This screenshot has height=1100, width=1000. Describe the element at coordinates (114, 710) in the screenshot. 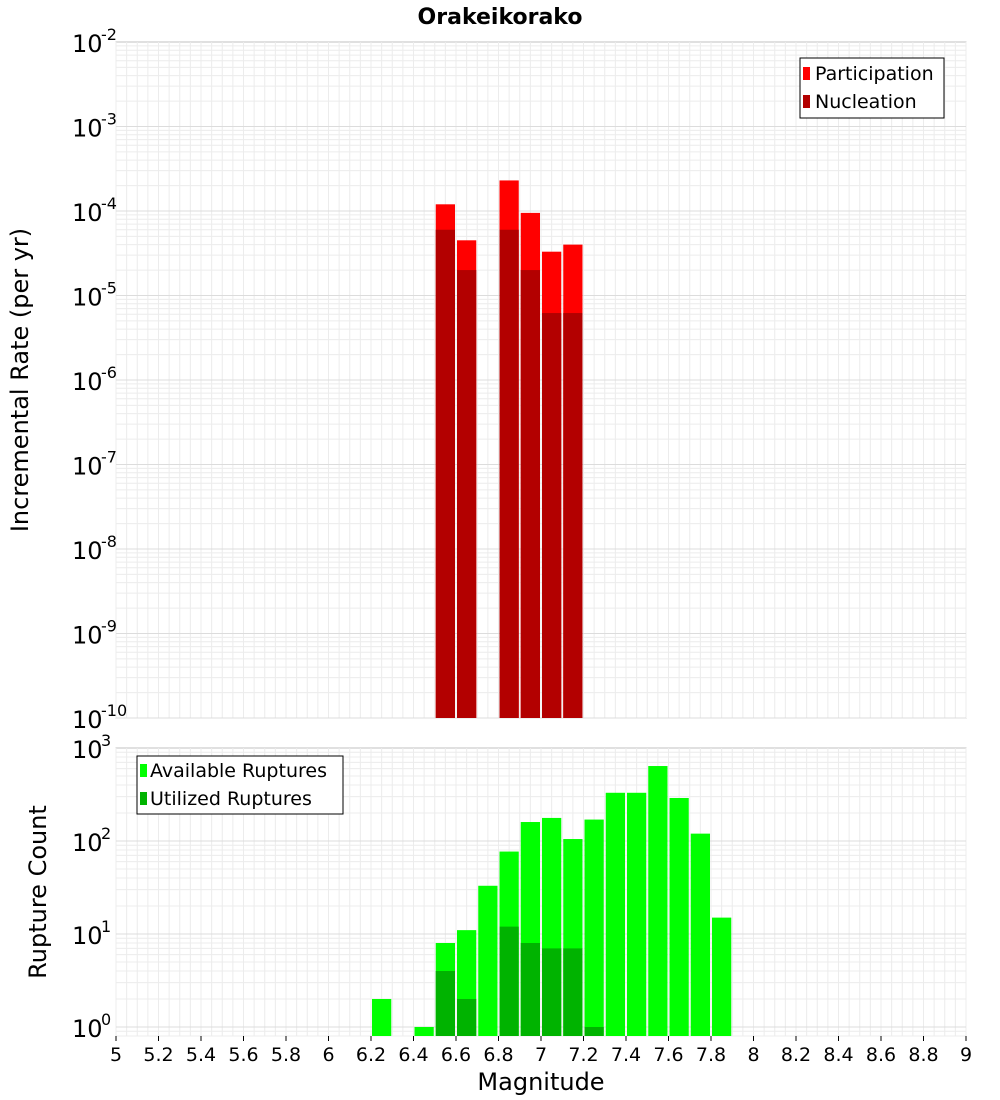

I see `y-tick-exponent: -10` at that location.